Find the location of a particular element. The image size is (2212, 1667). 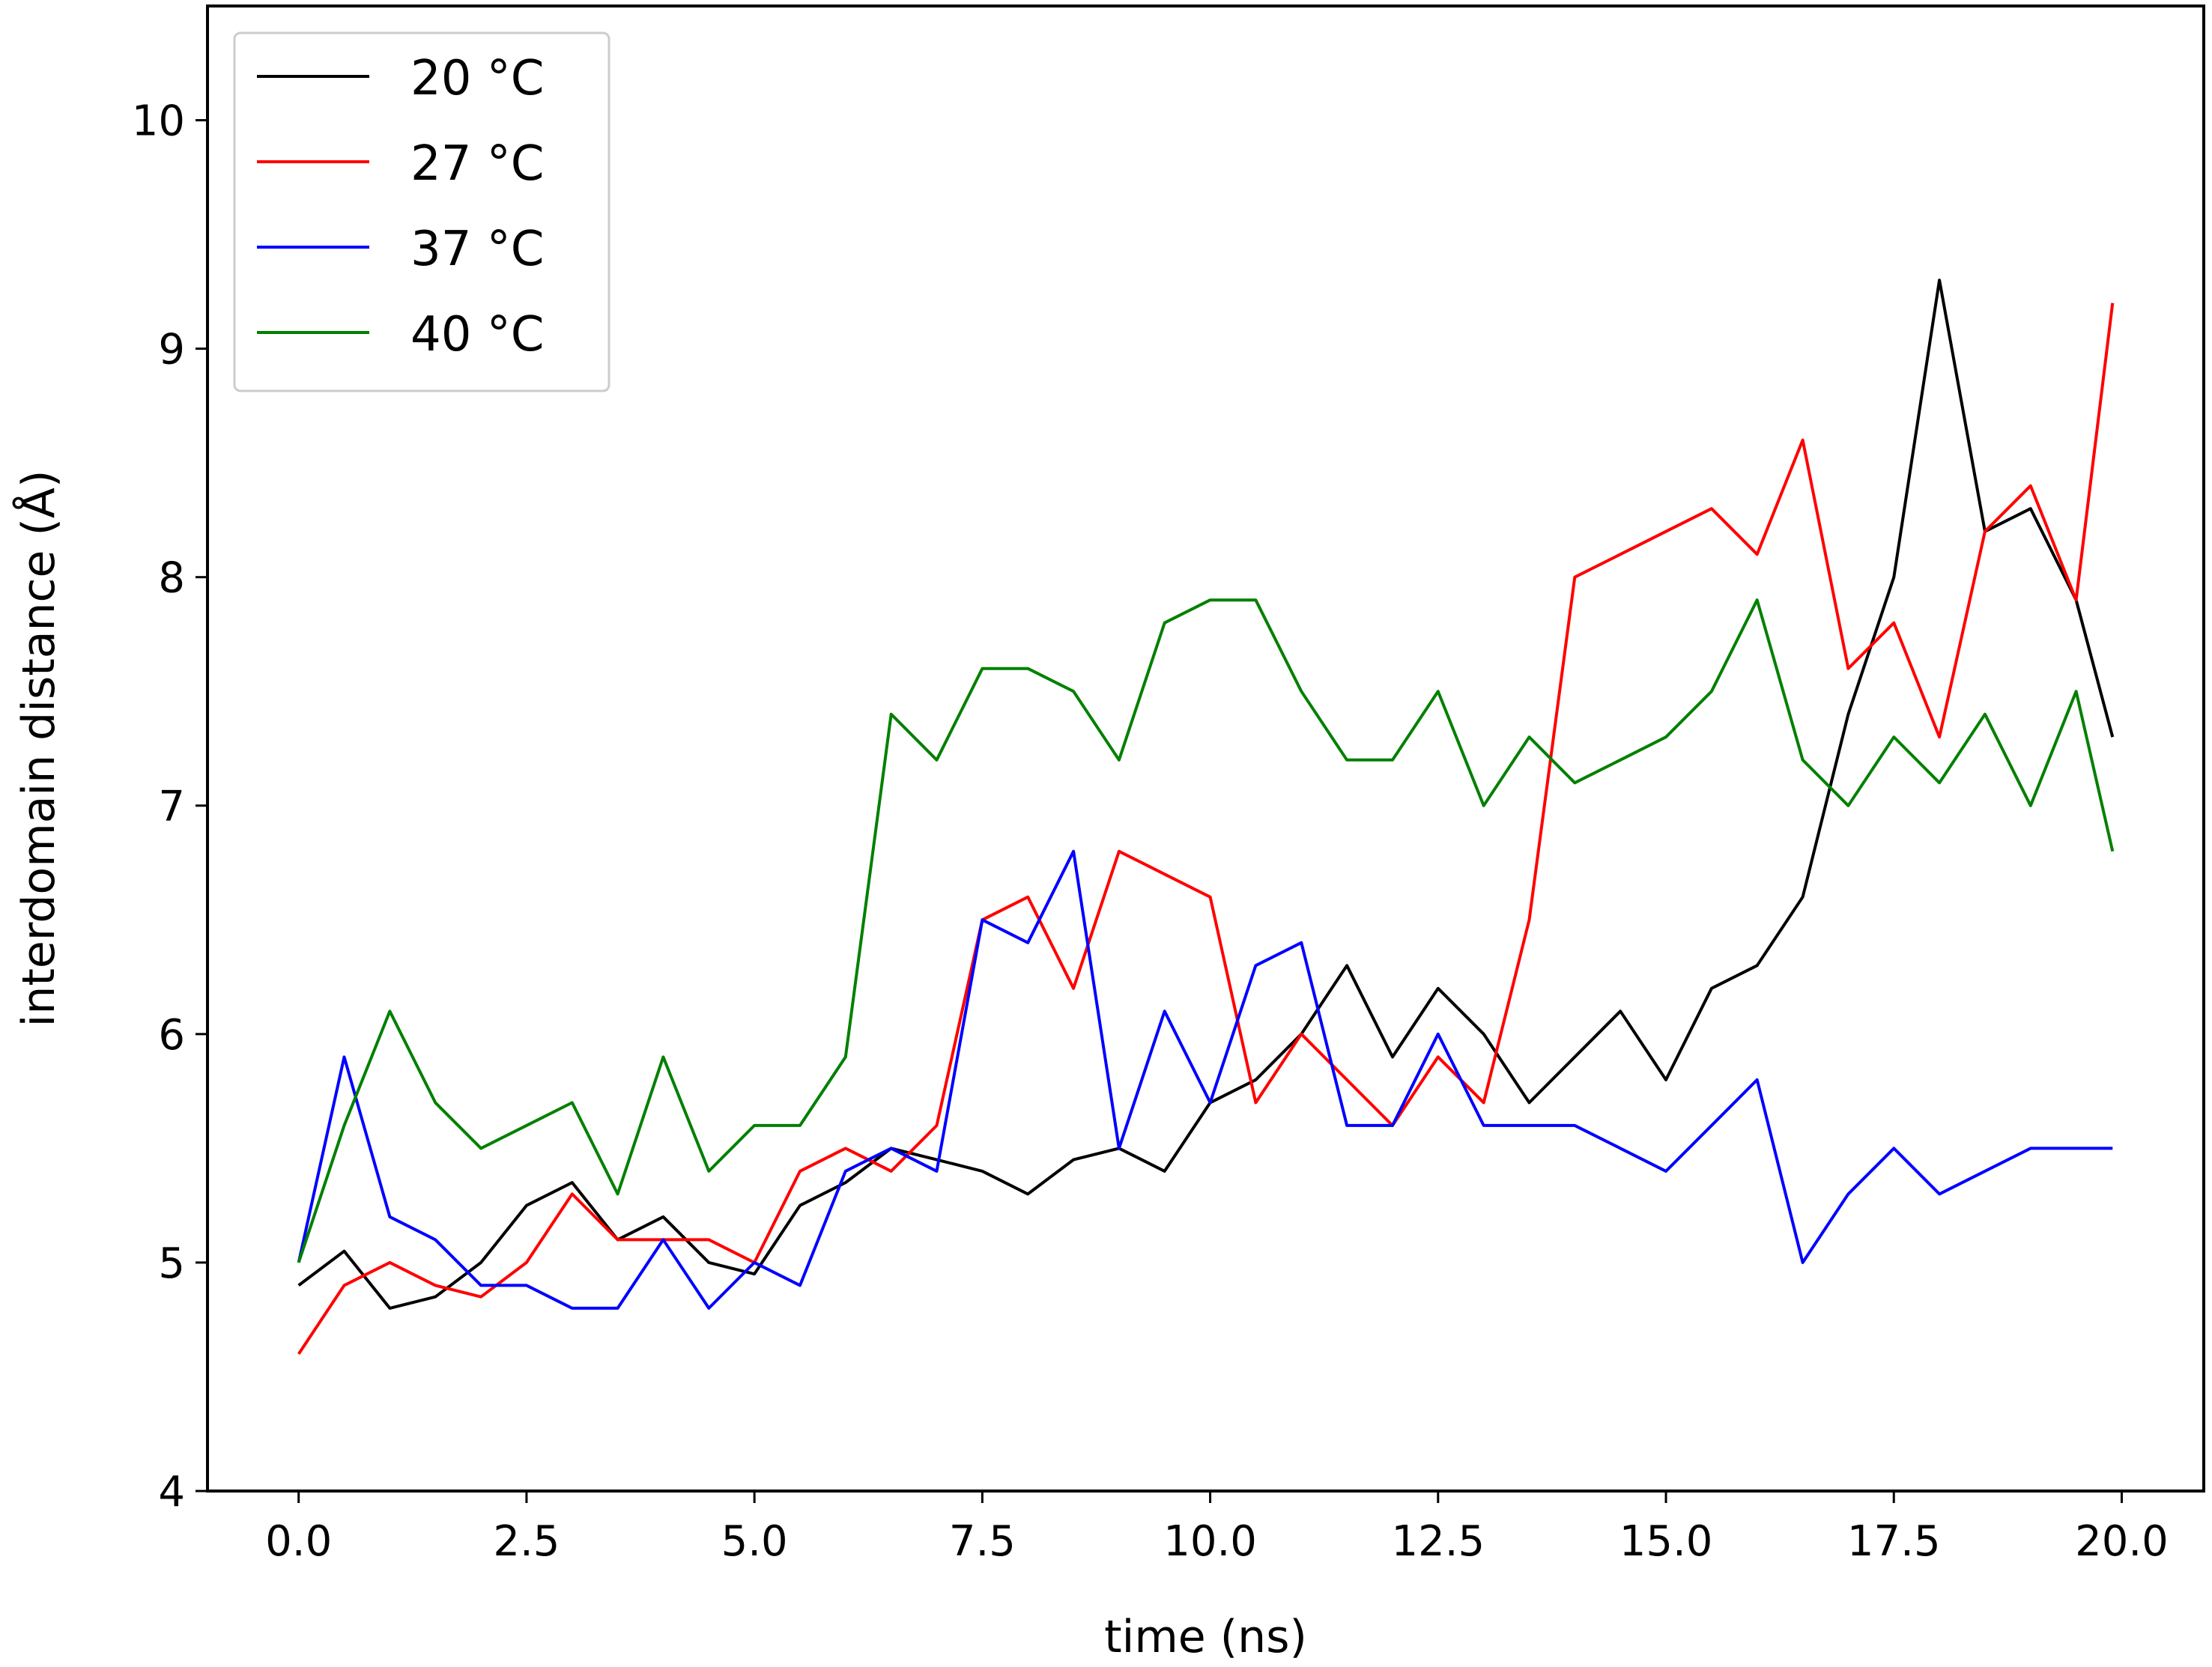

y-tick-label: 6 is located at coordinates (171, 1035).